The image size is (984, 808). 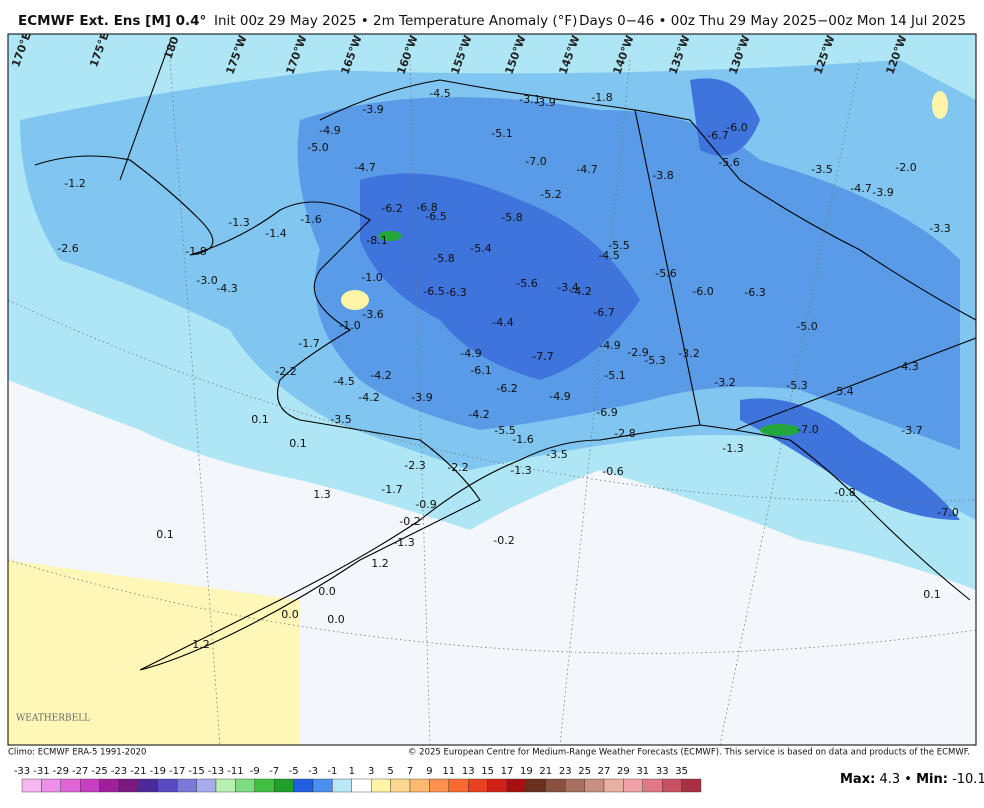 What do you see at coordinates (74, 183) in the screenshot?
I see `contour-label: -1.2` at bounding box center [74, 183].